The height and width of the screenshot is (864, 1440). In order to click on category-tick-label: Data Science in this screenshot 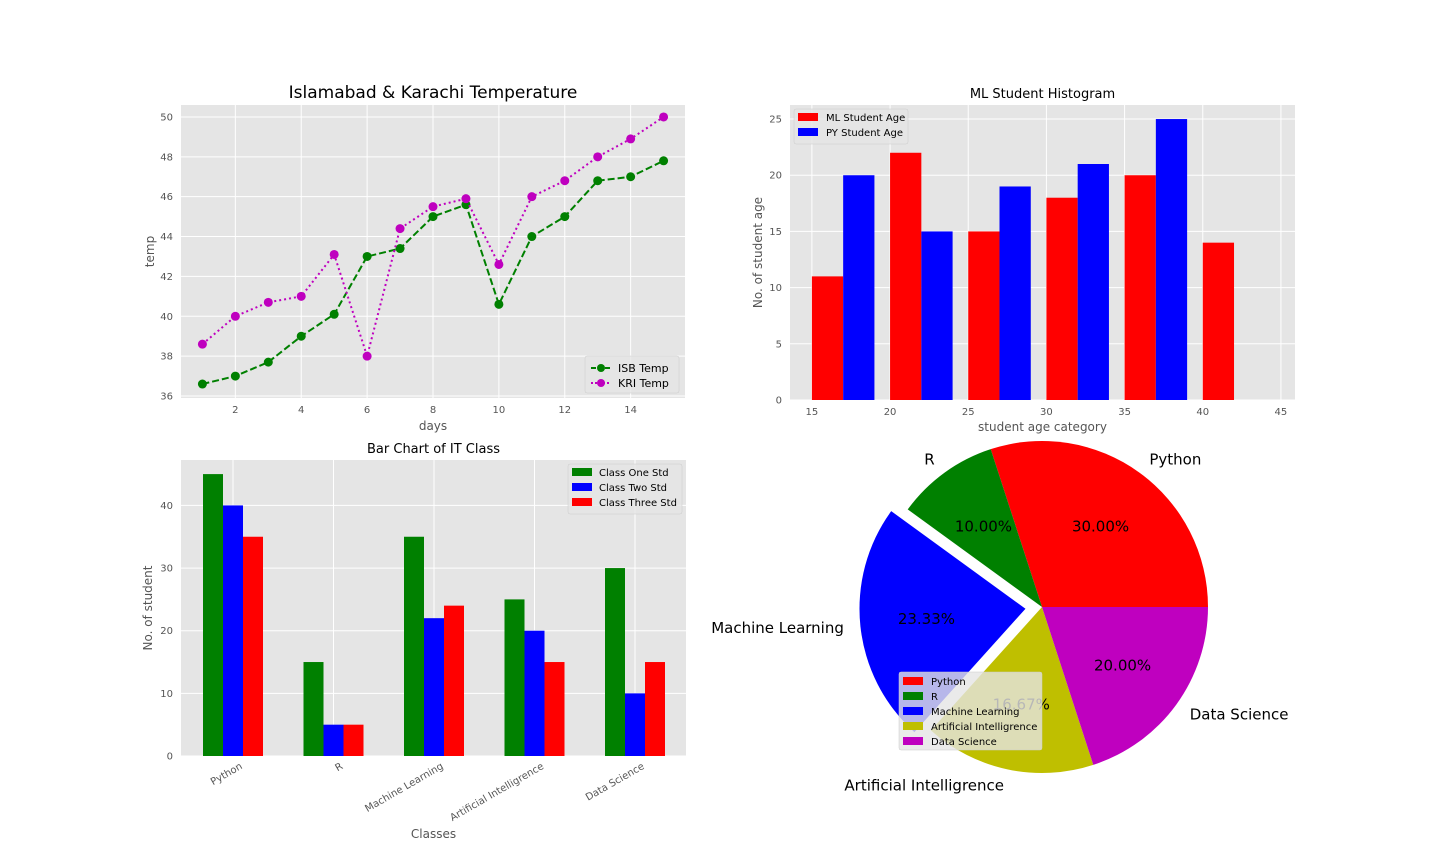, I will do `click(615, 782)`.